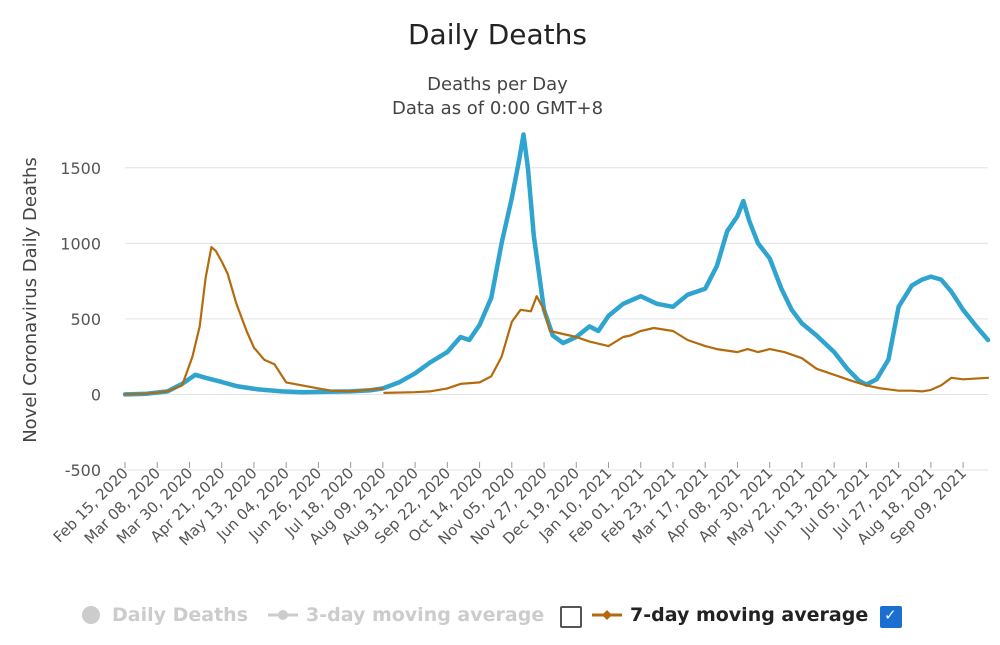  I want to click on y-tick-label: -500, so click(83, 470).